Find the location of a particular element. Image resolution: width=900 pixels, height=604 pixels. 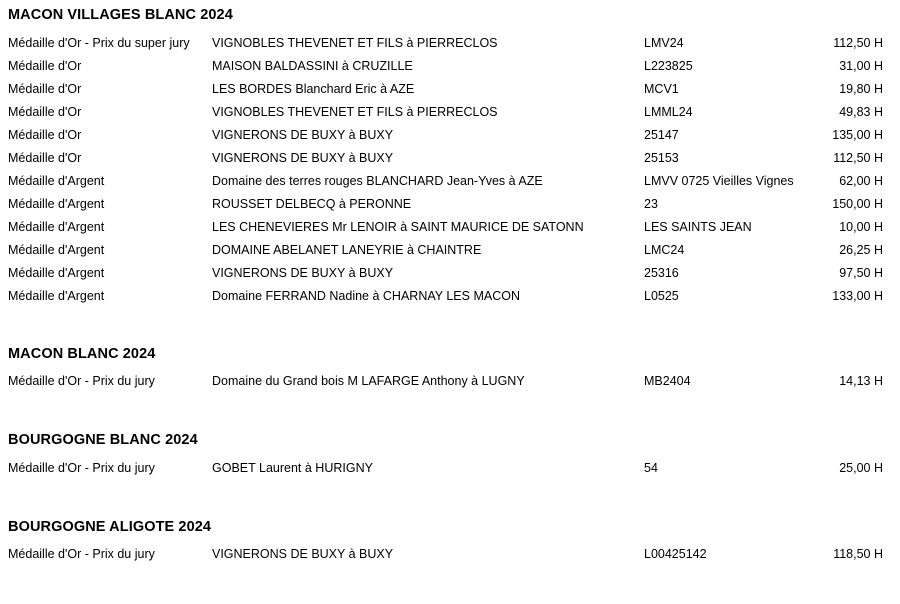

cell-medal: Médaille d'Or - Prix du super jury is located at coordinates (99, 42).